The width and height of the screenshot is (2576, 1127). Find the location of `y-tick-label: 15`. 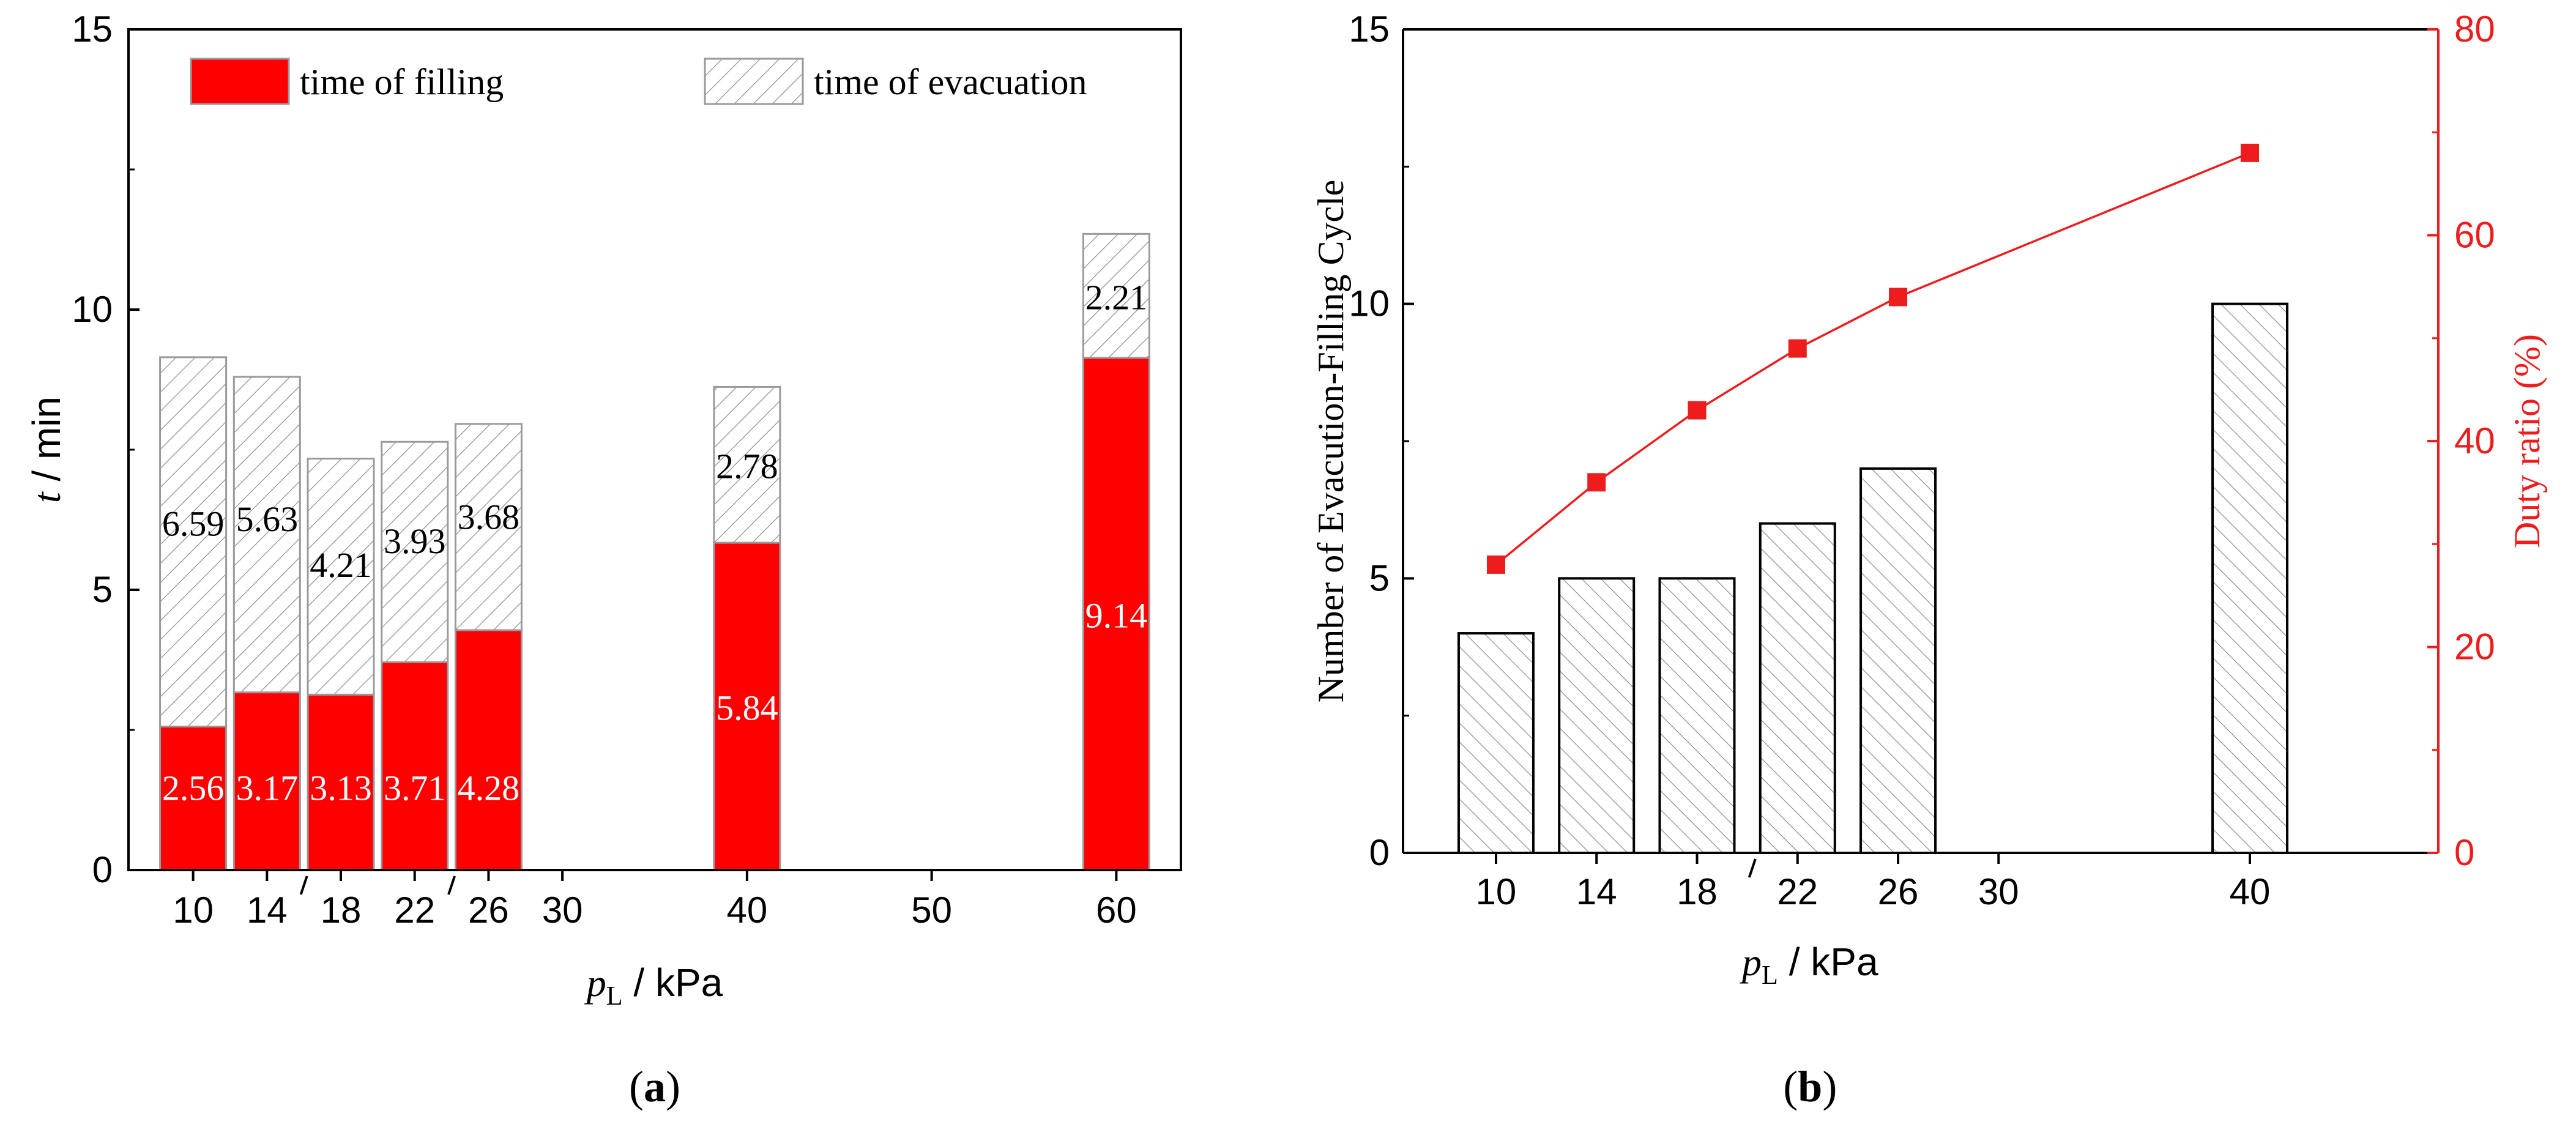

y-tick-label: 15 is located at coordinates (92, 29).